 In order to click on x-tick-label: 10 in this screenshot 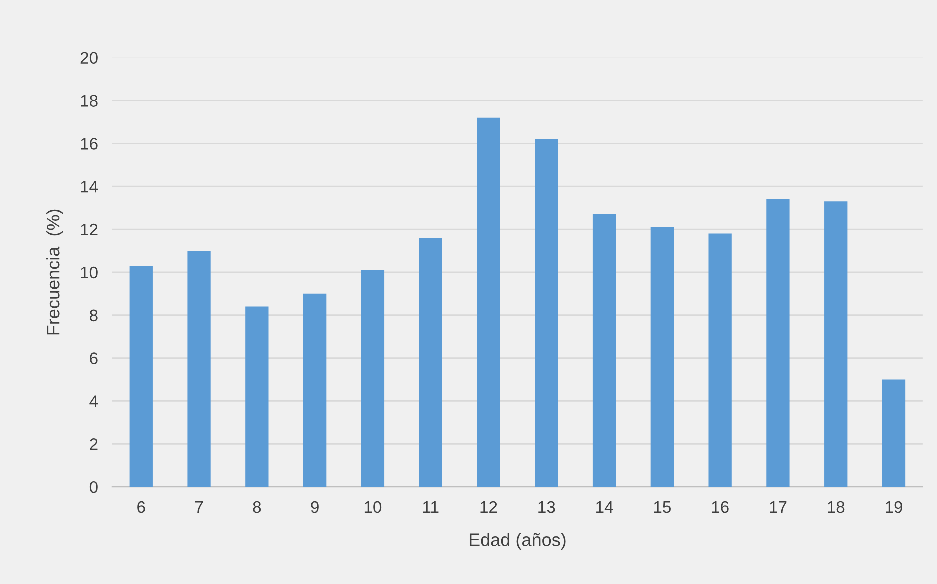, I will do `click(373, 507)`.